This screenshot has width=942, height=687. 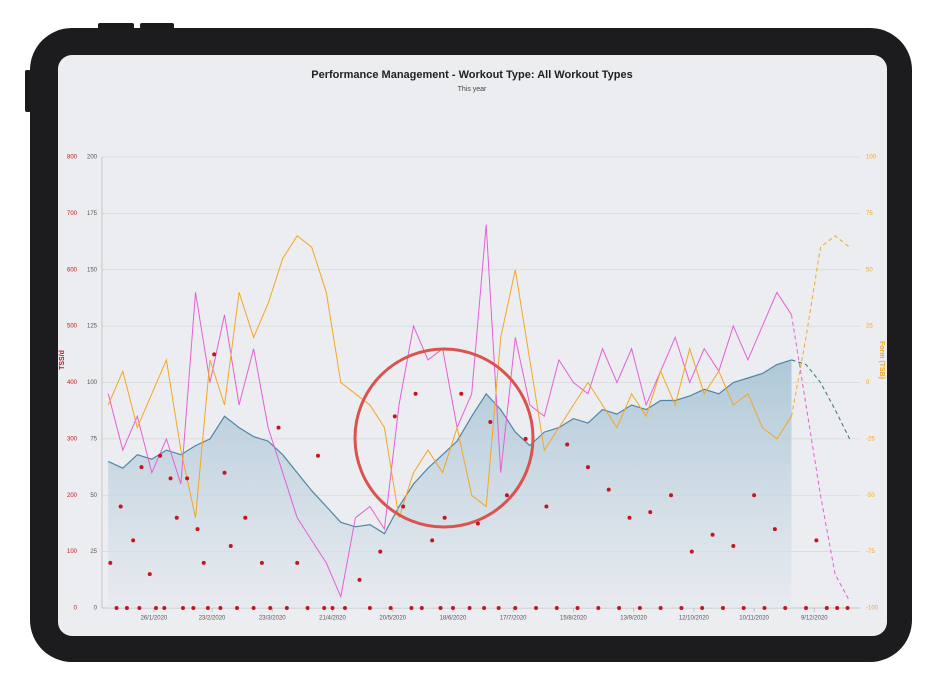 What do you see at coordinates (72, 383) in the screenshot?
I see `y3-tick-label: 400` at bounding box center [72, 383].